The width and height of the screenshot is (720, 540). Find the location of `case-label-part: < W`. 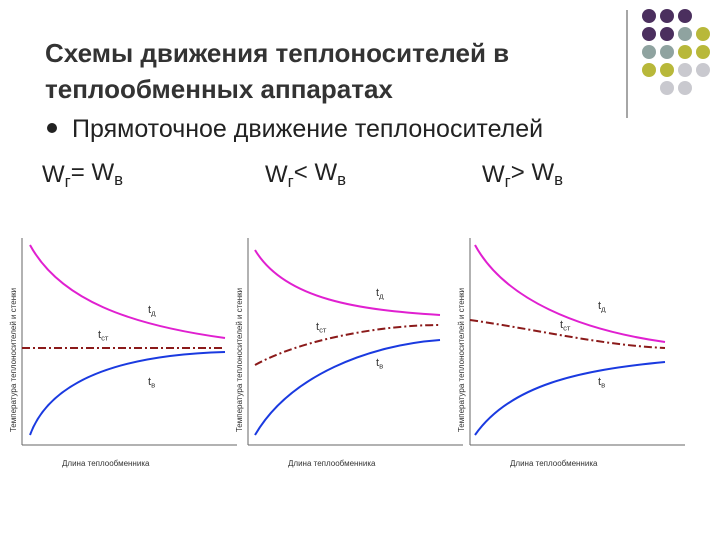

case-label-part: < W is located at coordinates (316, 172).